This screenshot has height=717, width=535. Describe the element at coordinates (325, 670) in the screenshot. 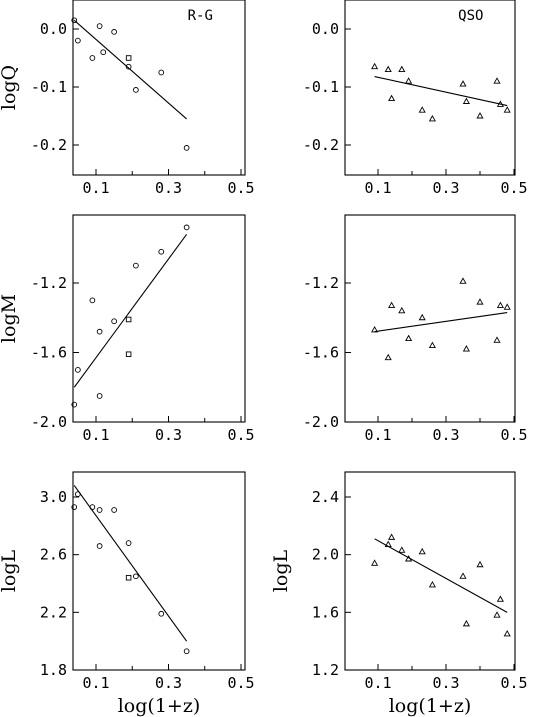

I see `y-tick-label: 1.2` at that location.